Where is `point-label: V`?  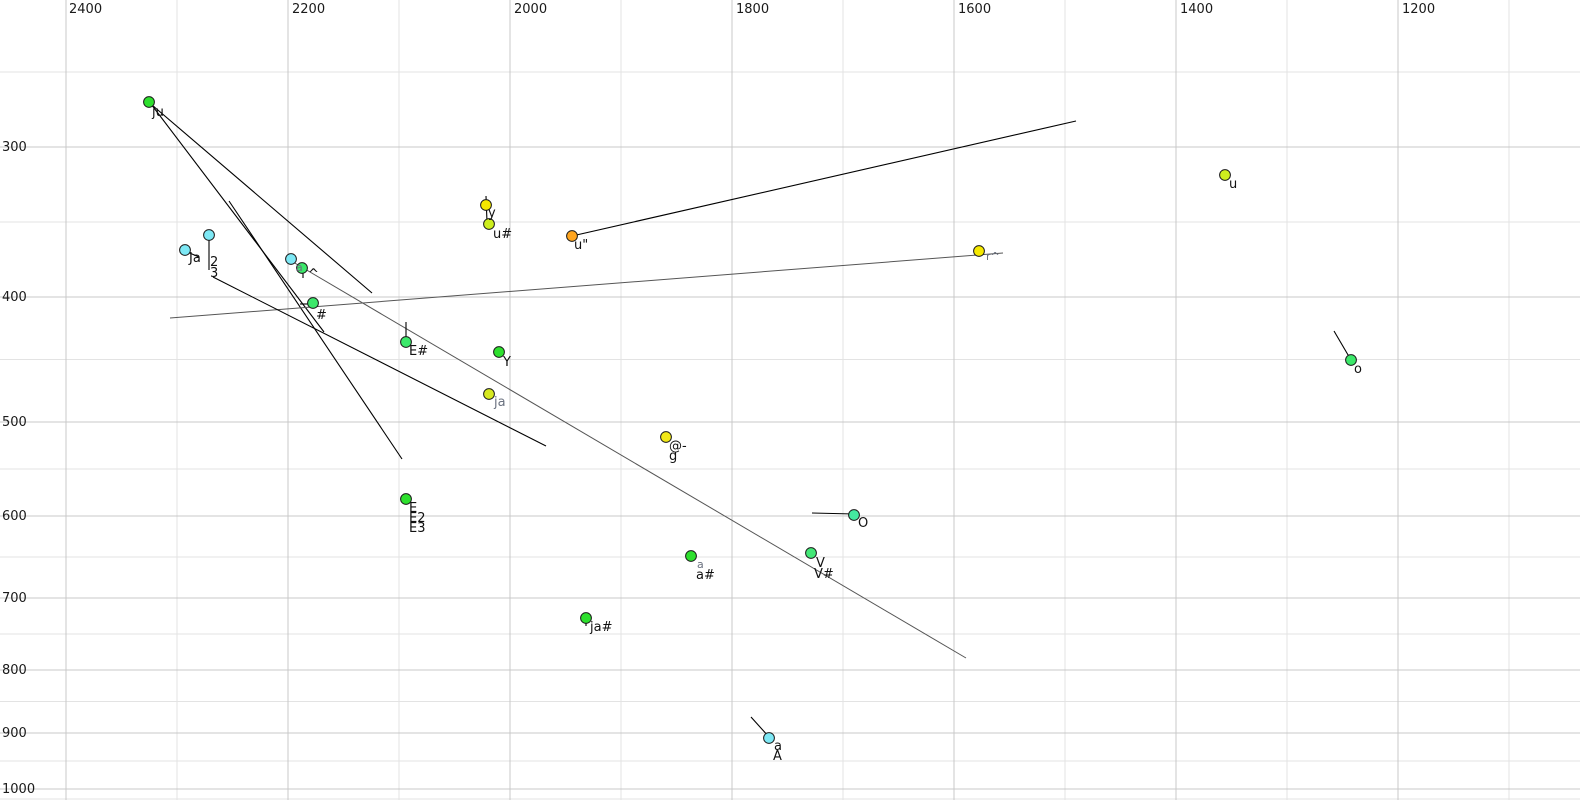 point-label: V is located at coordinates (820, 563).